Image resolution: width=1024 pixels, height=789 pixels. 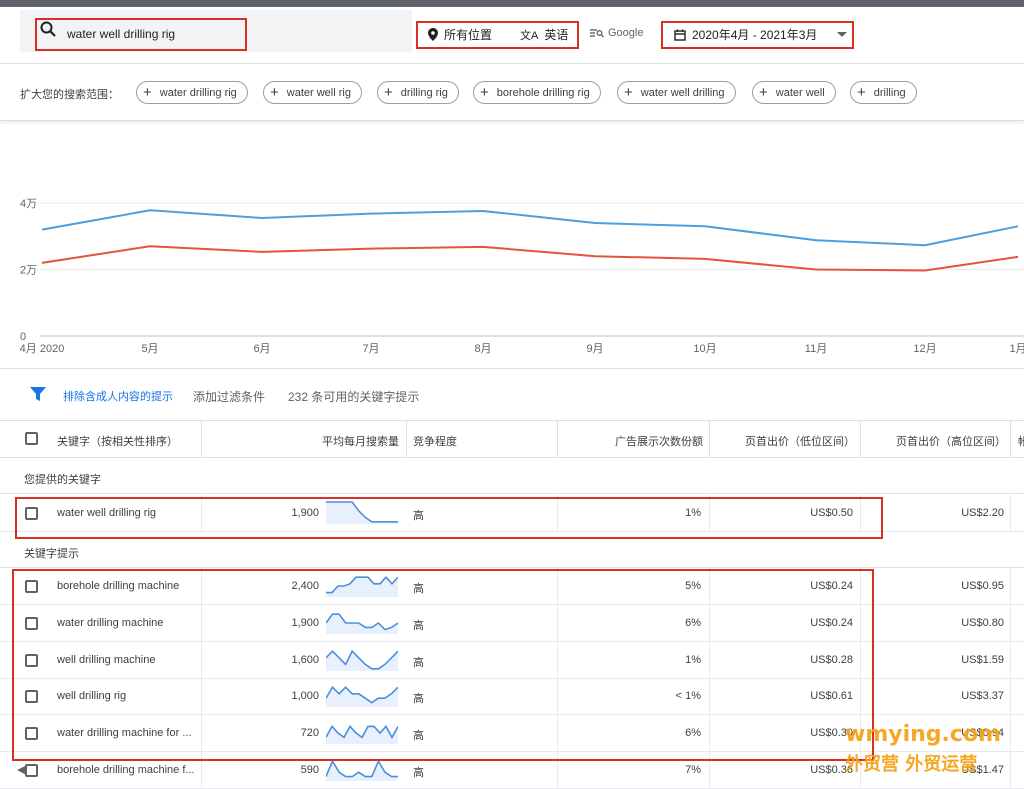 I want to click on col-competition: 竞争程度, so click(x=435, y=442).